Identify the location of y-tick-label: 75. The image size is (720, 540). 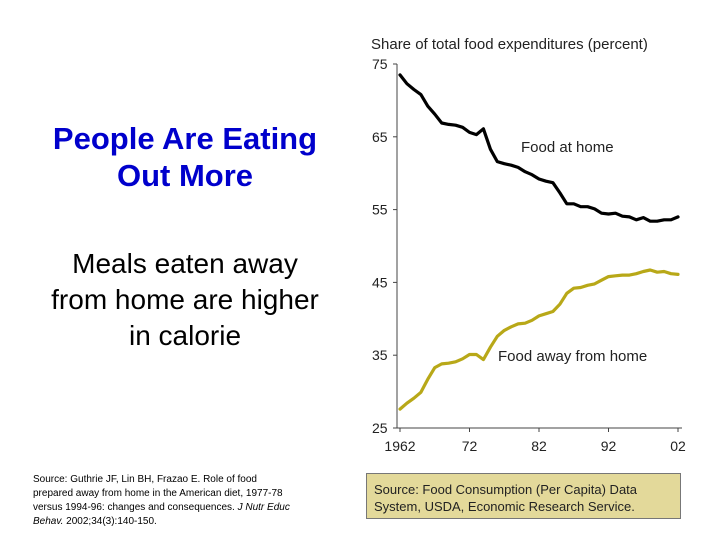
(380, 64).